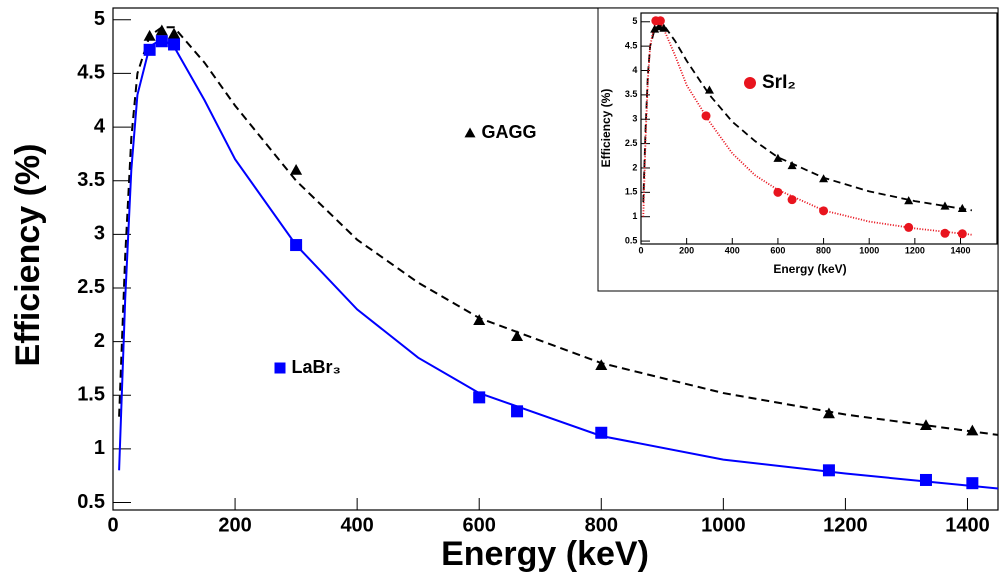  I want to click on plot-frame, so click(819, 128).